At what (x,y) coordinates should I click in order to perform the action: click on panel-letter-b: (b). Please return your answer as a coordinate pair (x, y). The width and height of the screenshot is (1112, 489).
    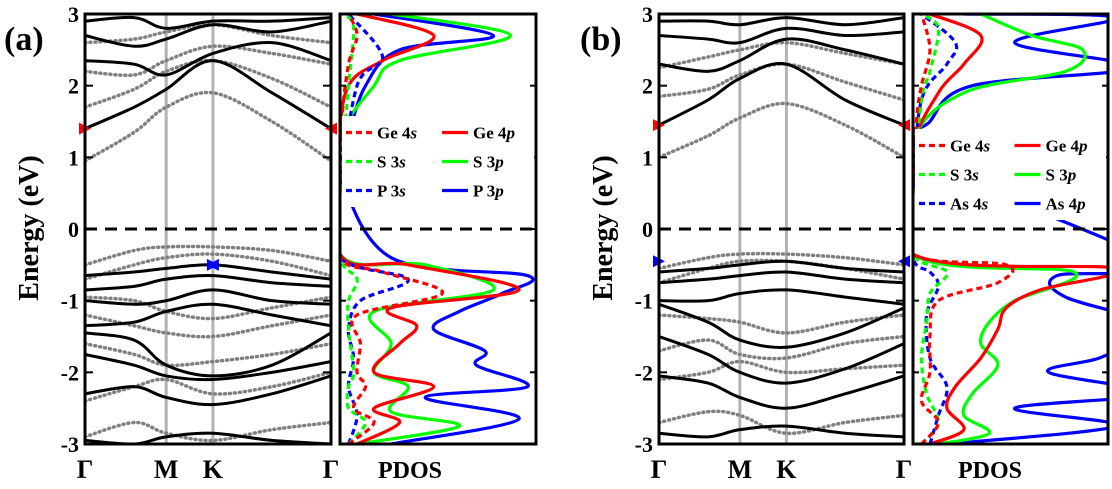
    Looking at the image, I should click on (601, 39).